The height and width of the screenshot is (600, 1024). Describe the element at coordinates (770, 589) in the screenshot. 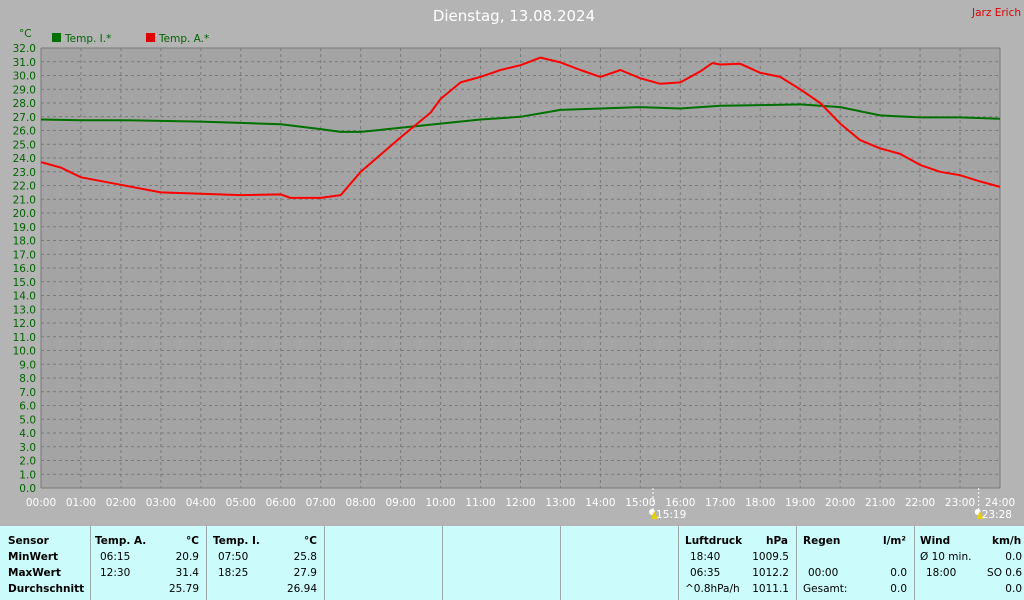

I see `pressure-current: 1011.1` at that location.